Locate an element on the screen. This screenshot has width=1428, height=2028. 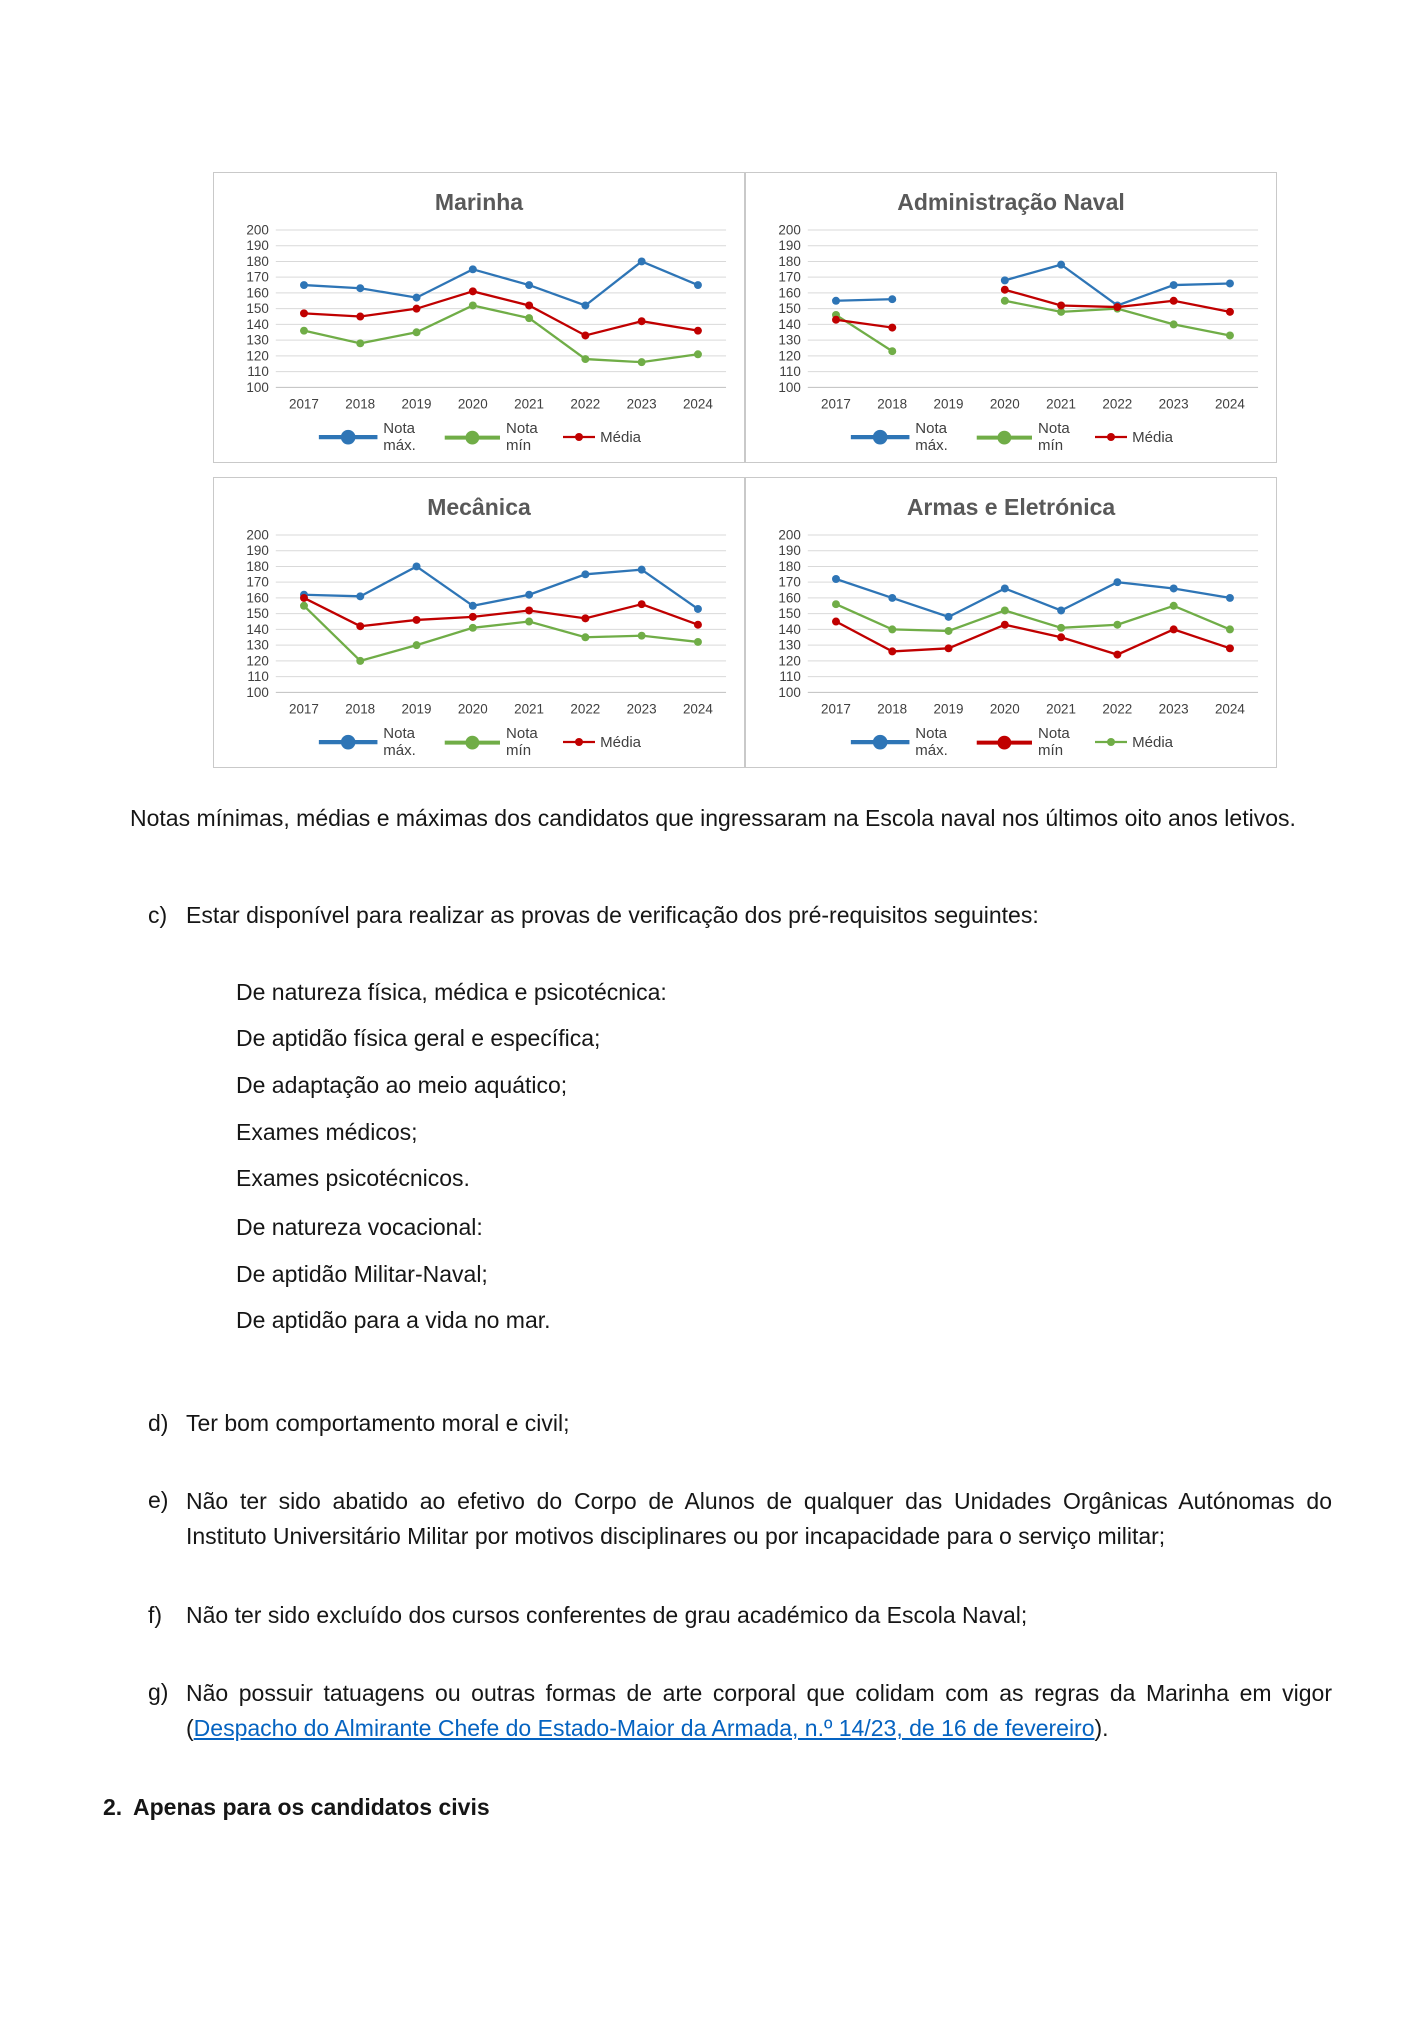
sub-item: De aptidão Militar-Naval; is located at coordinates (362, 1273).